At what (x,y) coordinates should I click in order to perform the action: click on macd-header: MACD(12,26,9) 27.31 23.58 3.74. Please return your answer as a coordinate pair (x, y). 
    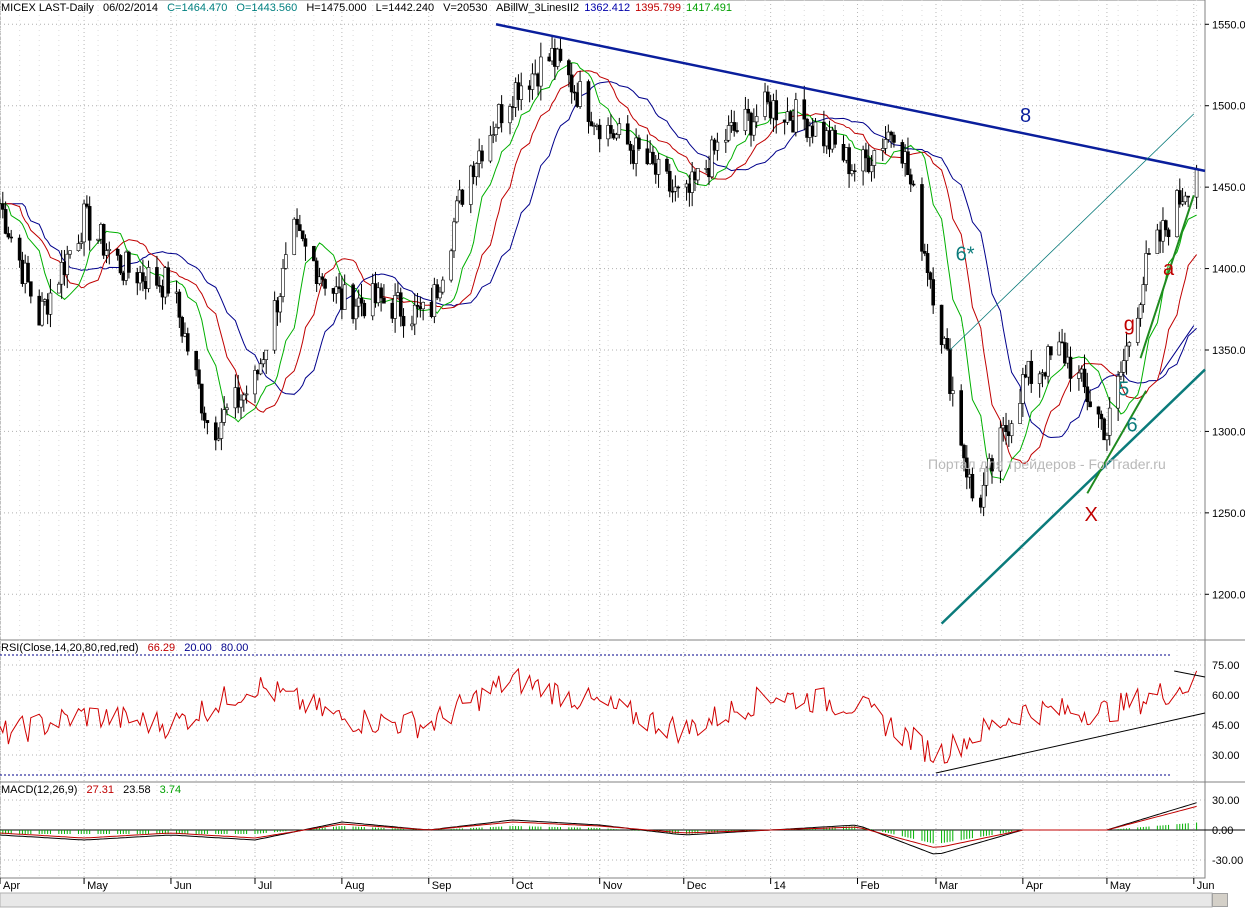
    Looking at the image, I should click on (94, 790).